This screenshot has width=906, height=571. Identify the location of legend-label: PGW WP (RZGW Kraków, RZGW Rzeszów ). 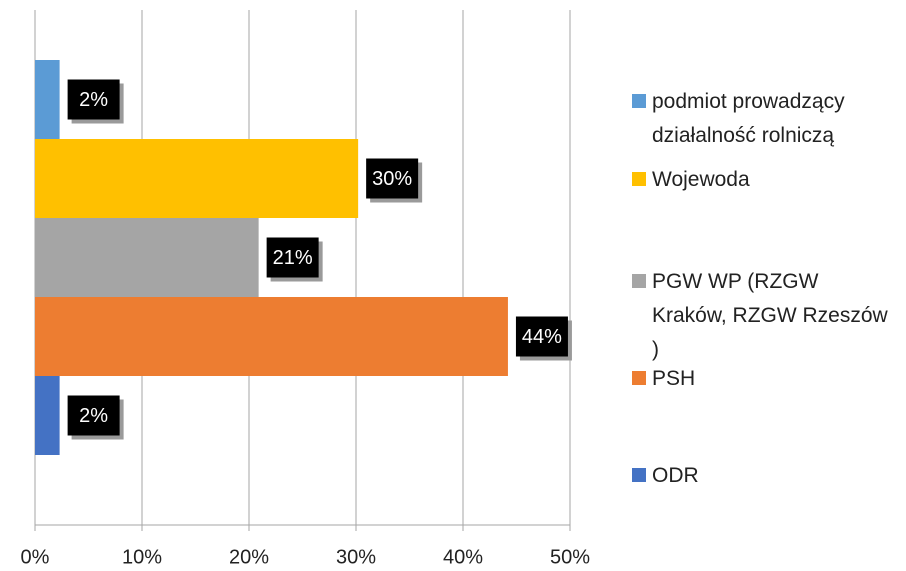
(770, 315).